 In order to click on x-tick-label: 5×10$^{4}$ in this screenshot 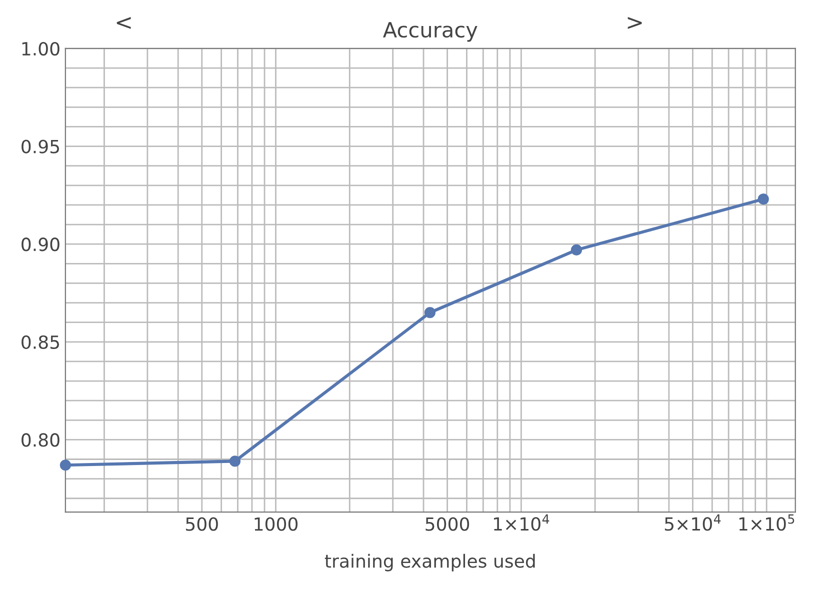, I will do `click(692, 522)`.